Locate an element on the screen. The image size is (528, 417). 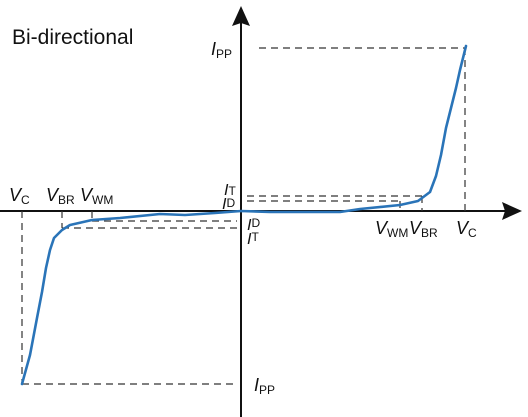
y-axis-arrowhead is located at coordinates (241, 16).